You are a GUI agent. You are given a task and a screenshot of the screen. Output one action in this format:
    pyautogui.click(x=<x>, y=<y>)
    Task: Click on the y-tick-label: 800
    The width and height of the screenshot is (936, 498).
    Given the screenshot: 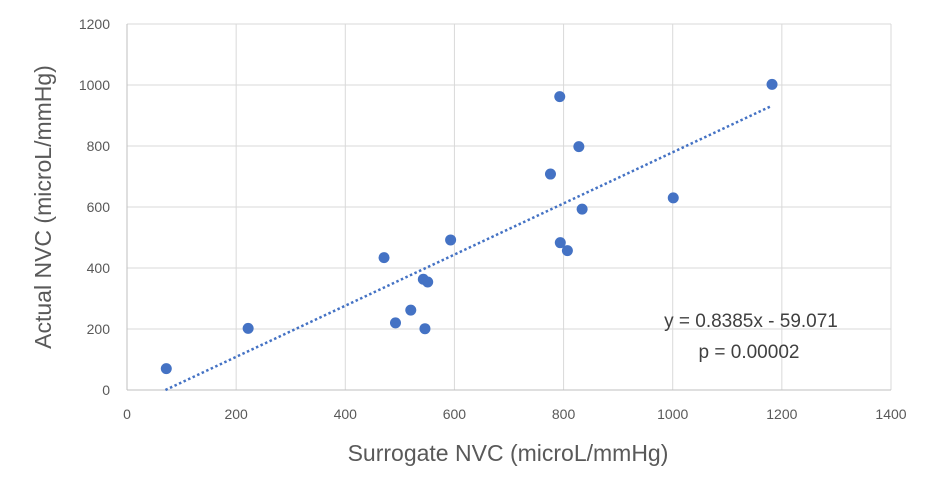 What is the action you would take?
    pyautogui.click(x=99, y=146)
    